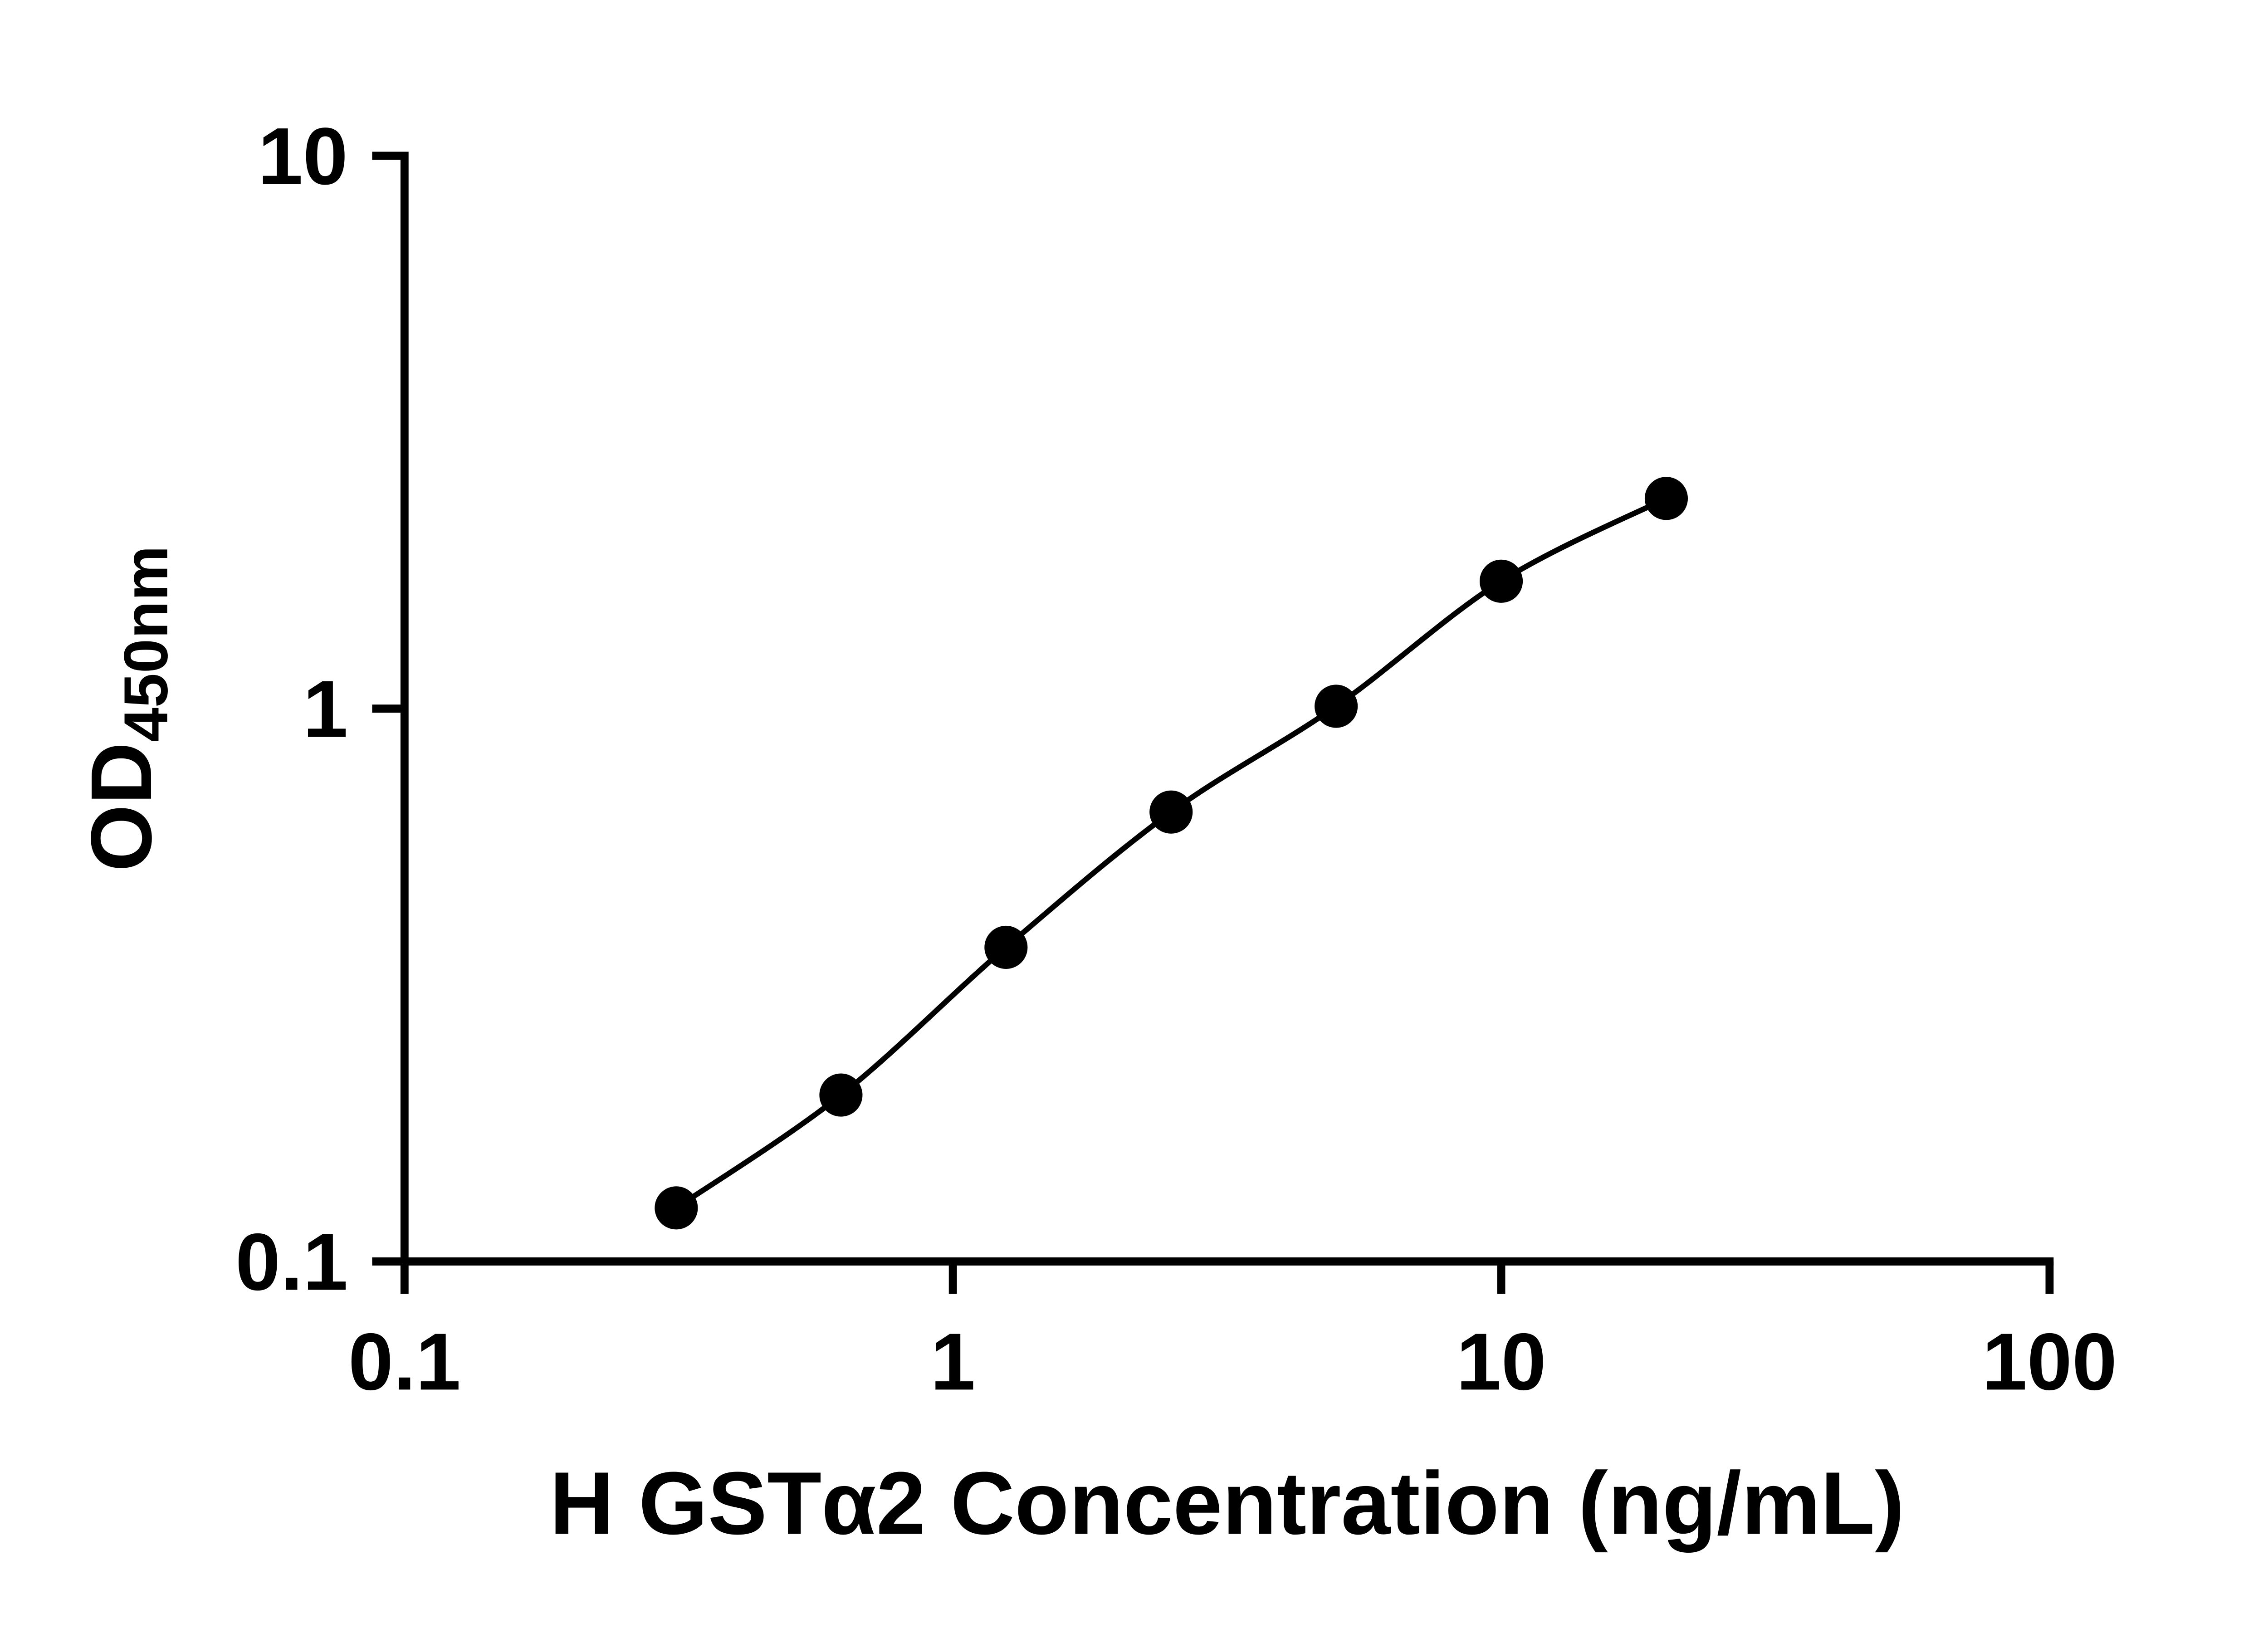 This screenshot has width=2268, height=1633. I want to click on y-tick-label: 0.1, so click(291, 1262).